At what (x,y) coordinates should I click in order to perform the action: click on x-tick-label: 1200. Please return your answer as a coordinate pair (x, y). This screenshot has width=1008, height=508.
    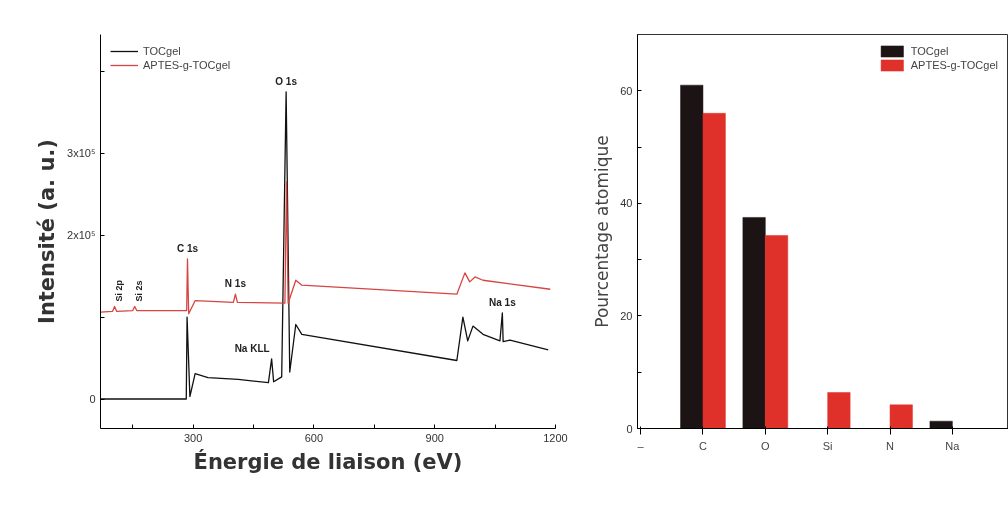
    Looking at the image, I should click on (555, 437).